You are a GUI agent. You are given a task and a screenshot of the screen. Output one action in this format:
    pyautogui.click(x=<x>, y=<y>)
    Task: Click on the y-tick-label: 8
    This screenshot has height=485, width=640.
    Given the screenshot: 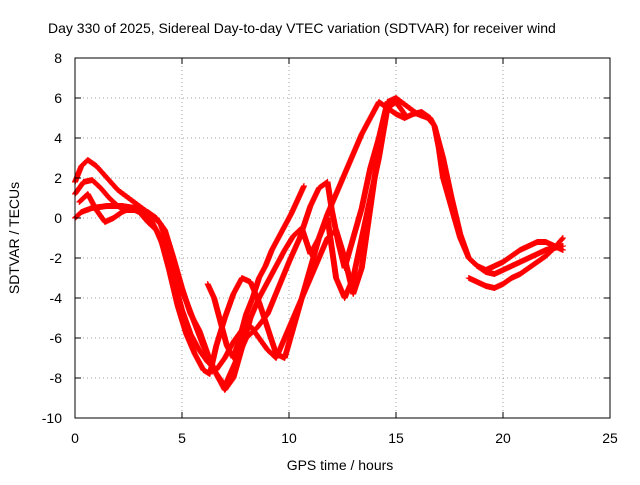 What is the action you would take?
    pyautogui.click(x=58, y=58)
    